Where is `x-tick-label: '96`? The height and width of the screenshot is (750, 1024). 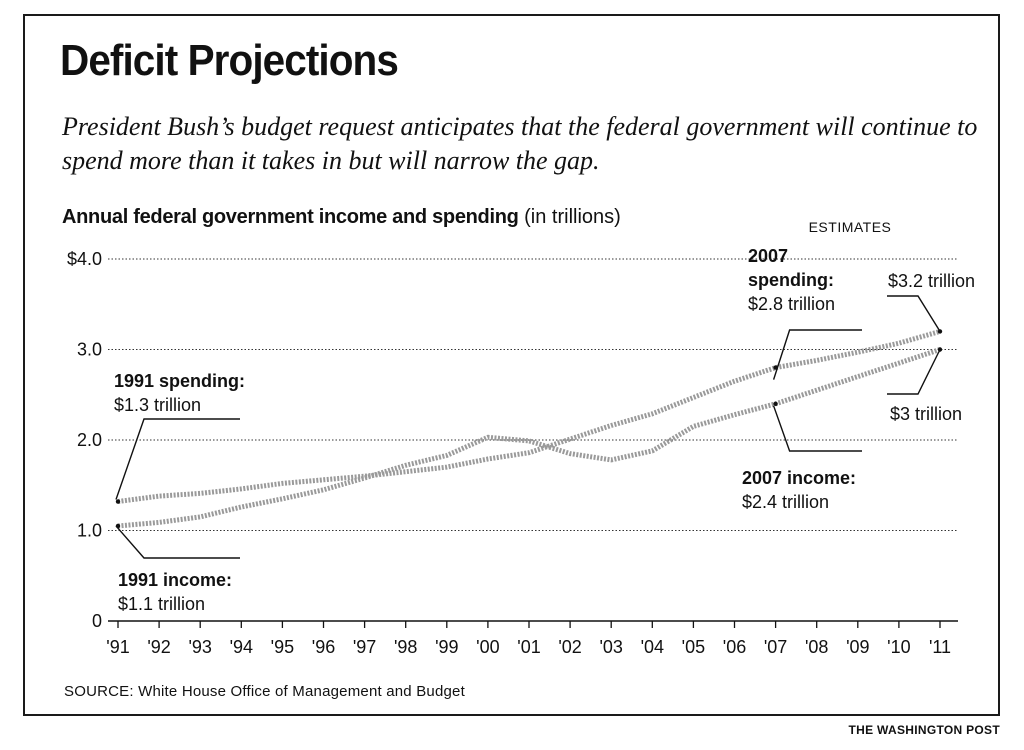 x-tick-label: '96 is located at coordinates (323, 647).